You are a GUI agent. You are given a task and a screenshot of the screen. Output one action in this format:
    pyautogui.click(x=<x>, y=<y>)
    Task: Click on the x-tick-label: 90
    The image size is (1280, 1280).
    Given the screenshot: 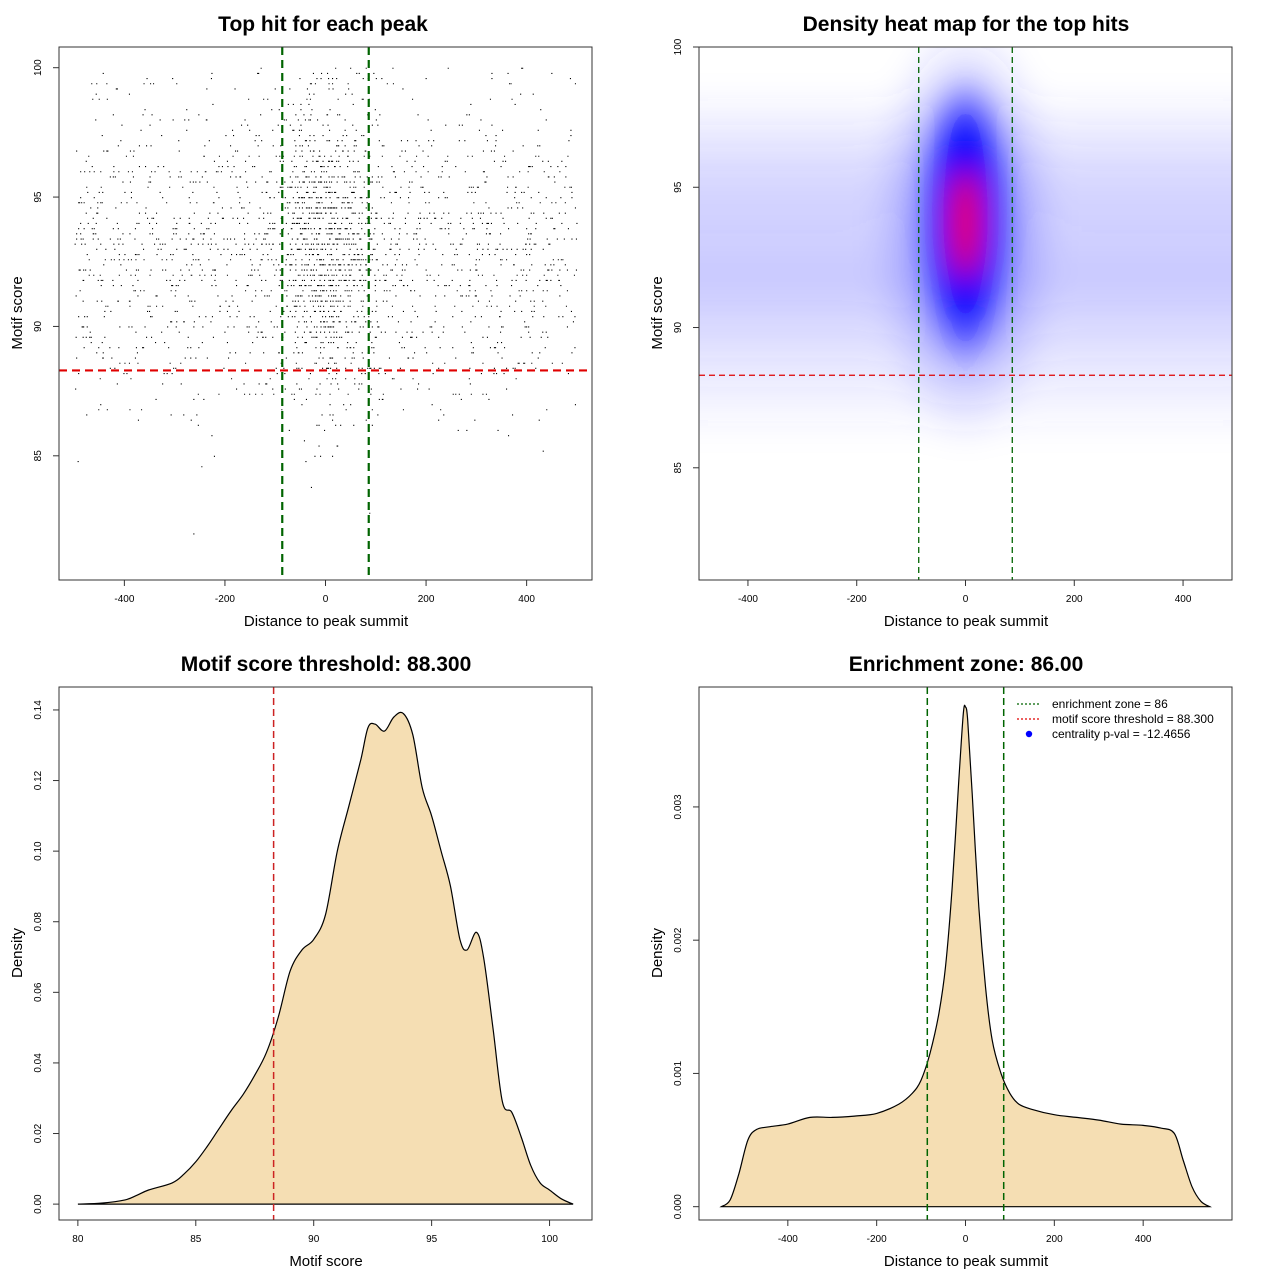 What is the action you would take?
    pyautogui.click(x=314, y=1239)
    